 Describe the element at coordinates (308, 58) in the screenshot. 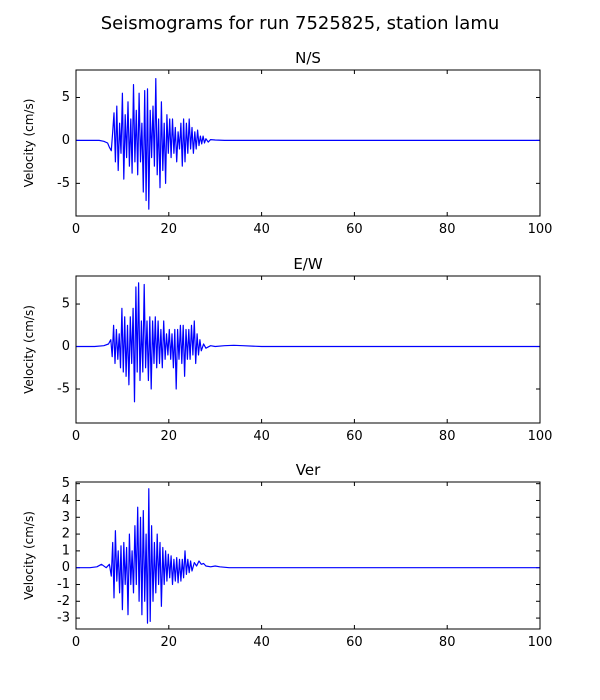

I see `panel-title-ns: N/S` at that location.